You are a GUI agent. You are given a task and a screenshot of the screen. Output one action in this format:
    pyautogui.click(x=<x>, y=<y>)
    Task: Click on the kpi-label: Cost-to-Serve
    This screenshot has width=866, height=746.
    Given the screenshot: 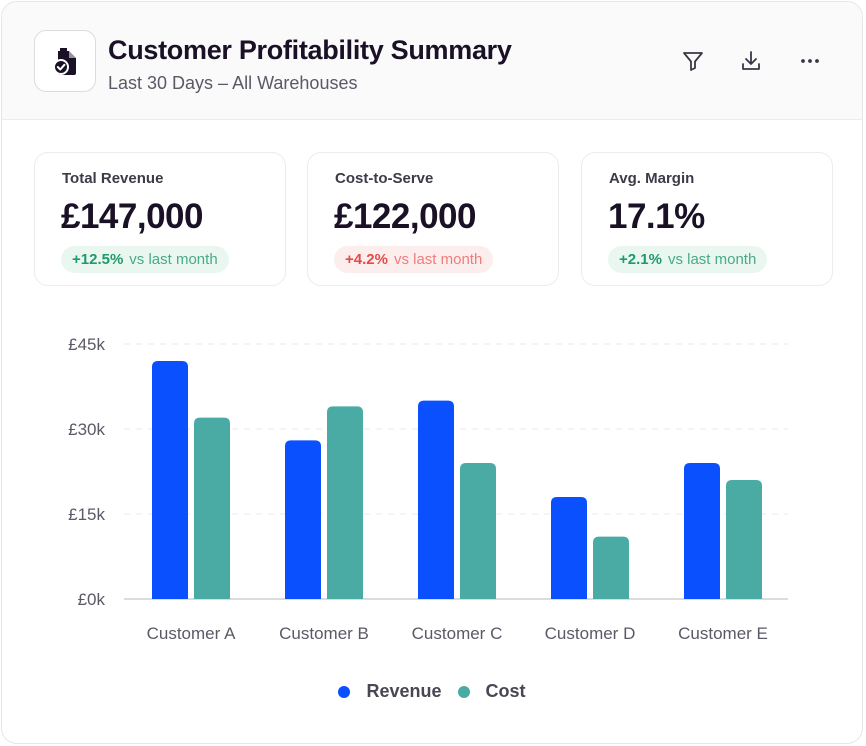 What is the action you would take?
    pyautogui.click(x=384, y=178)
    